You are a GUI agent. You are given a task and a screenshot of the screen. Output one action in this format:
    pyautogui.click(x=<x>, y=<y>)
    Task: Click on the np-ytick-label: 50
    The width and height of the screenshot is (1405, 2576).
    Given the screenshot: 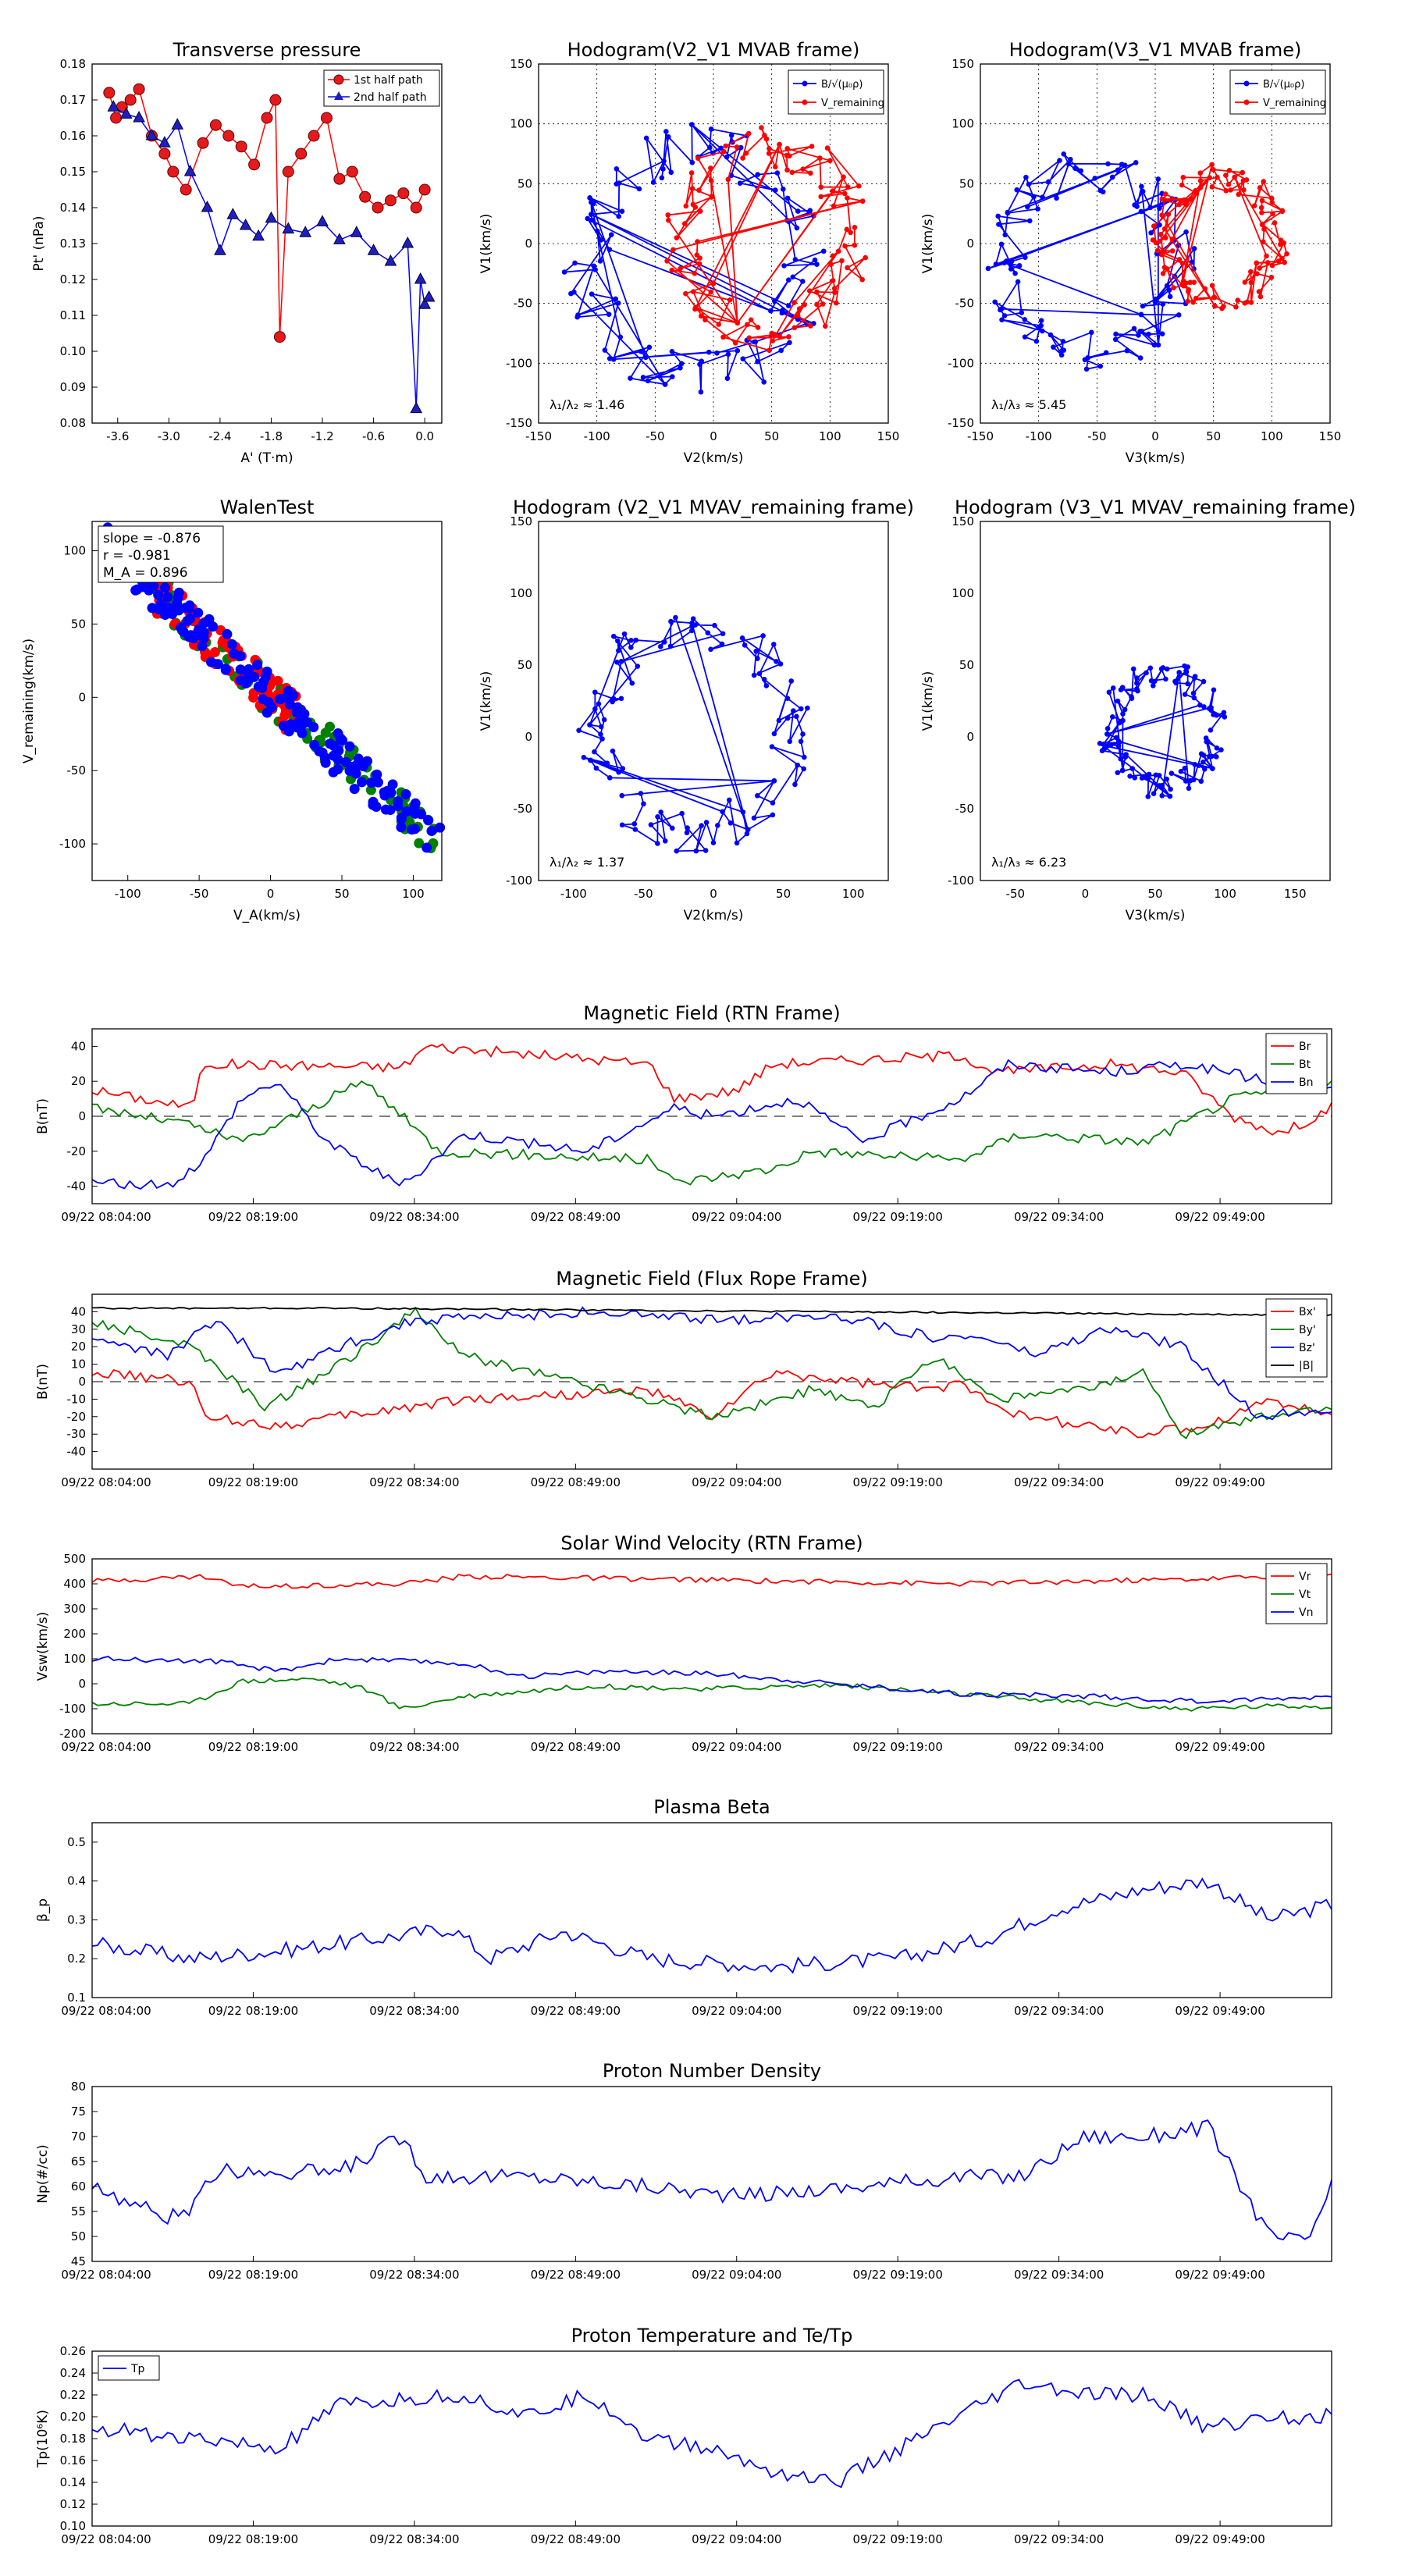 What is the action you would take?
    pyautogui.click(x=78, y=2236)
    